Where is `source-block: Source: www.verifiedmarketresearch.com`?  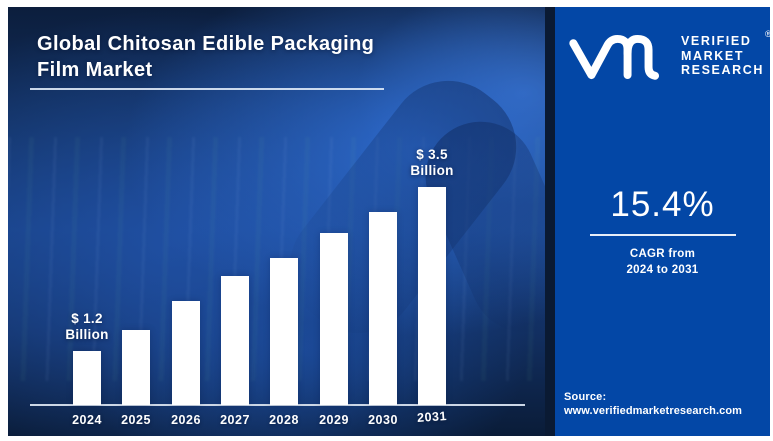 source-block: Source: www.verifiedmarketresearch.com is located at coordinates (653, 404).